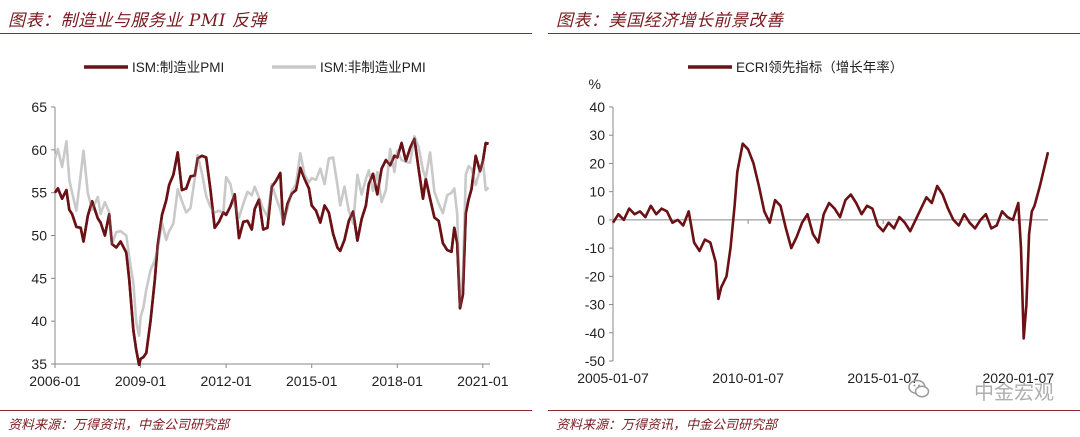 The height and width of the screenshot is (437, 1080). I want to click on y-tick-label: 55, so click(39, 193).